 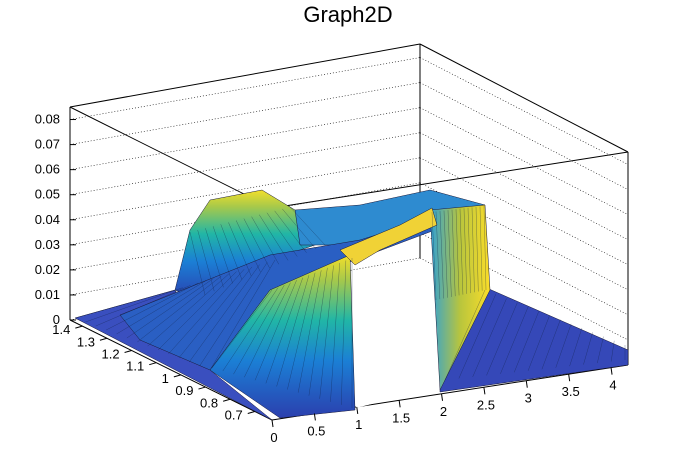 What do you see at coordinates (165, 378) in the screenshot?
I see `y-tick-label: 1` at bounding box center [165, 378].